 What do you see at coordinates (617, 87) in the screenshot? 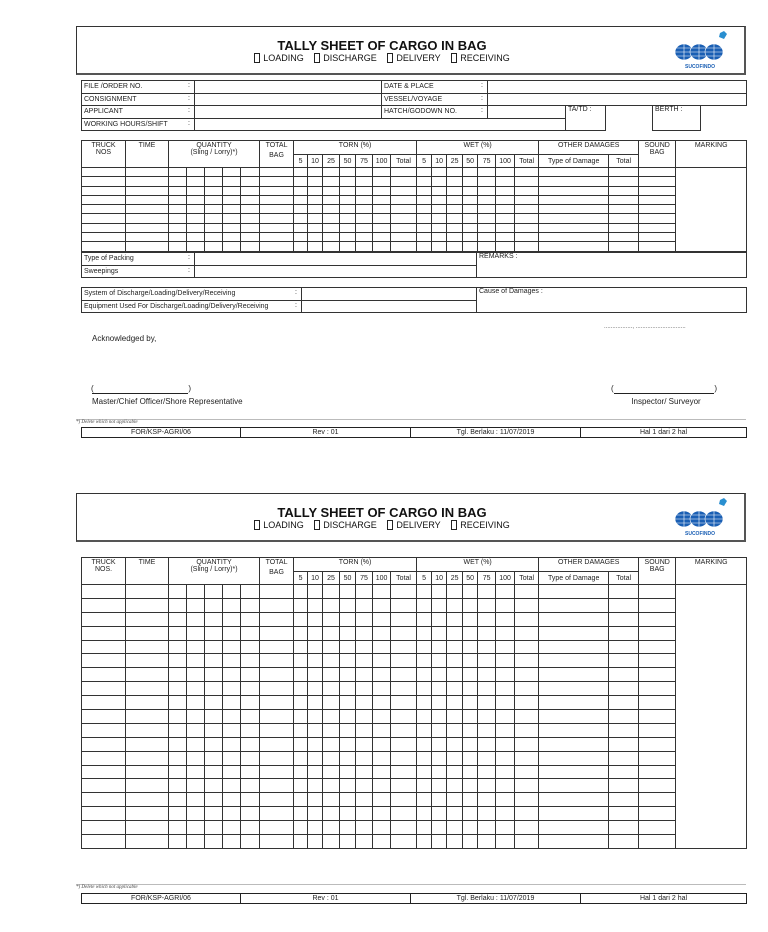
I see `date-place-field` at bounding box center [617, 87].